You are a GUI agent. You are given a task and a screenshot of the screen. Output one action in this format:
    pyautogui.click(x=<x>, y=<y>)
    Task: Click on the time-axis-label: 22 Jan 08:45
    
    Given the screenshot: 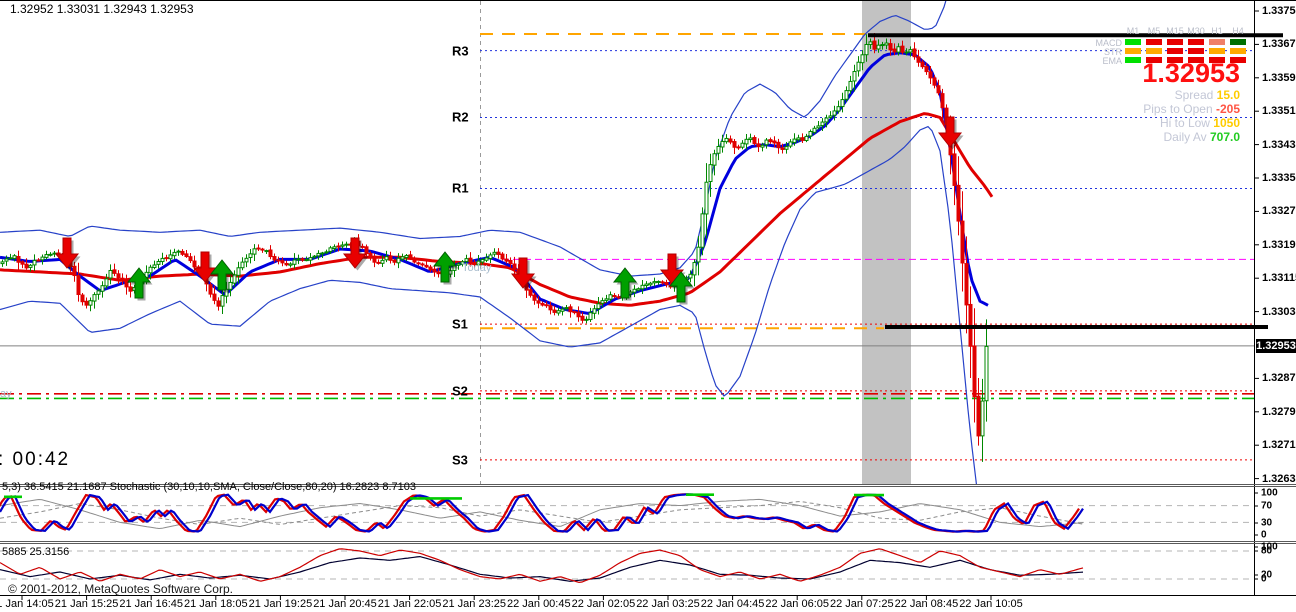 What is the action you would take?
    pyautogui.click(x=926, y=604)
    